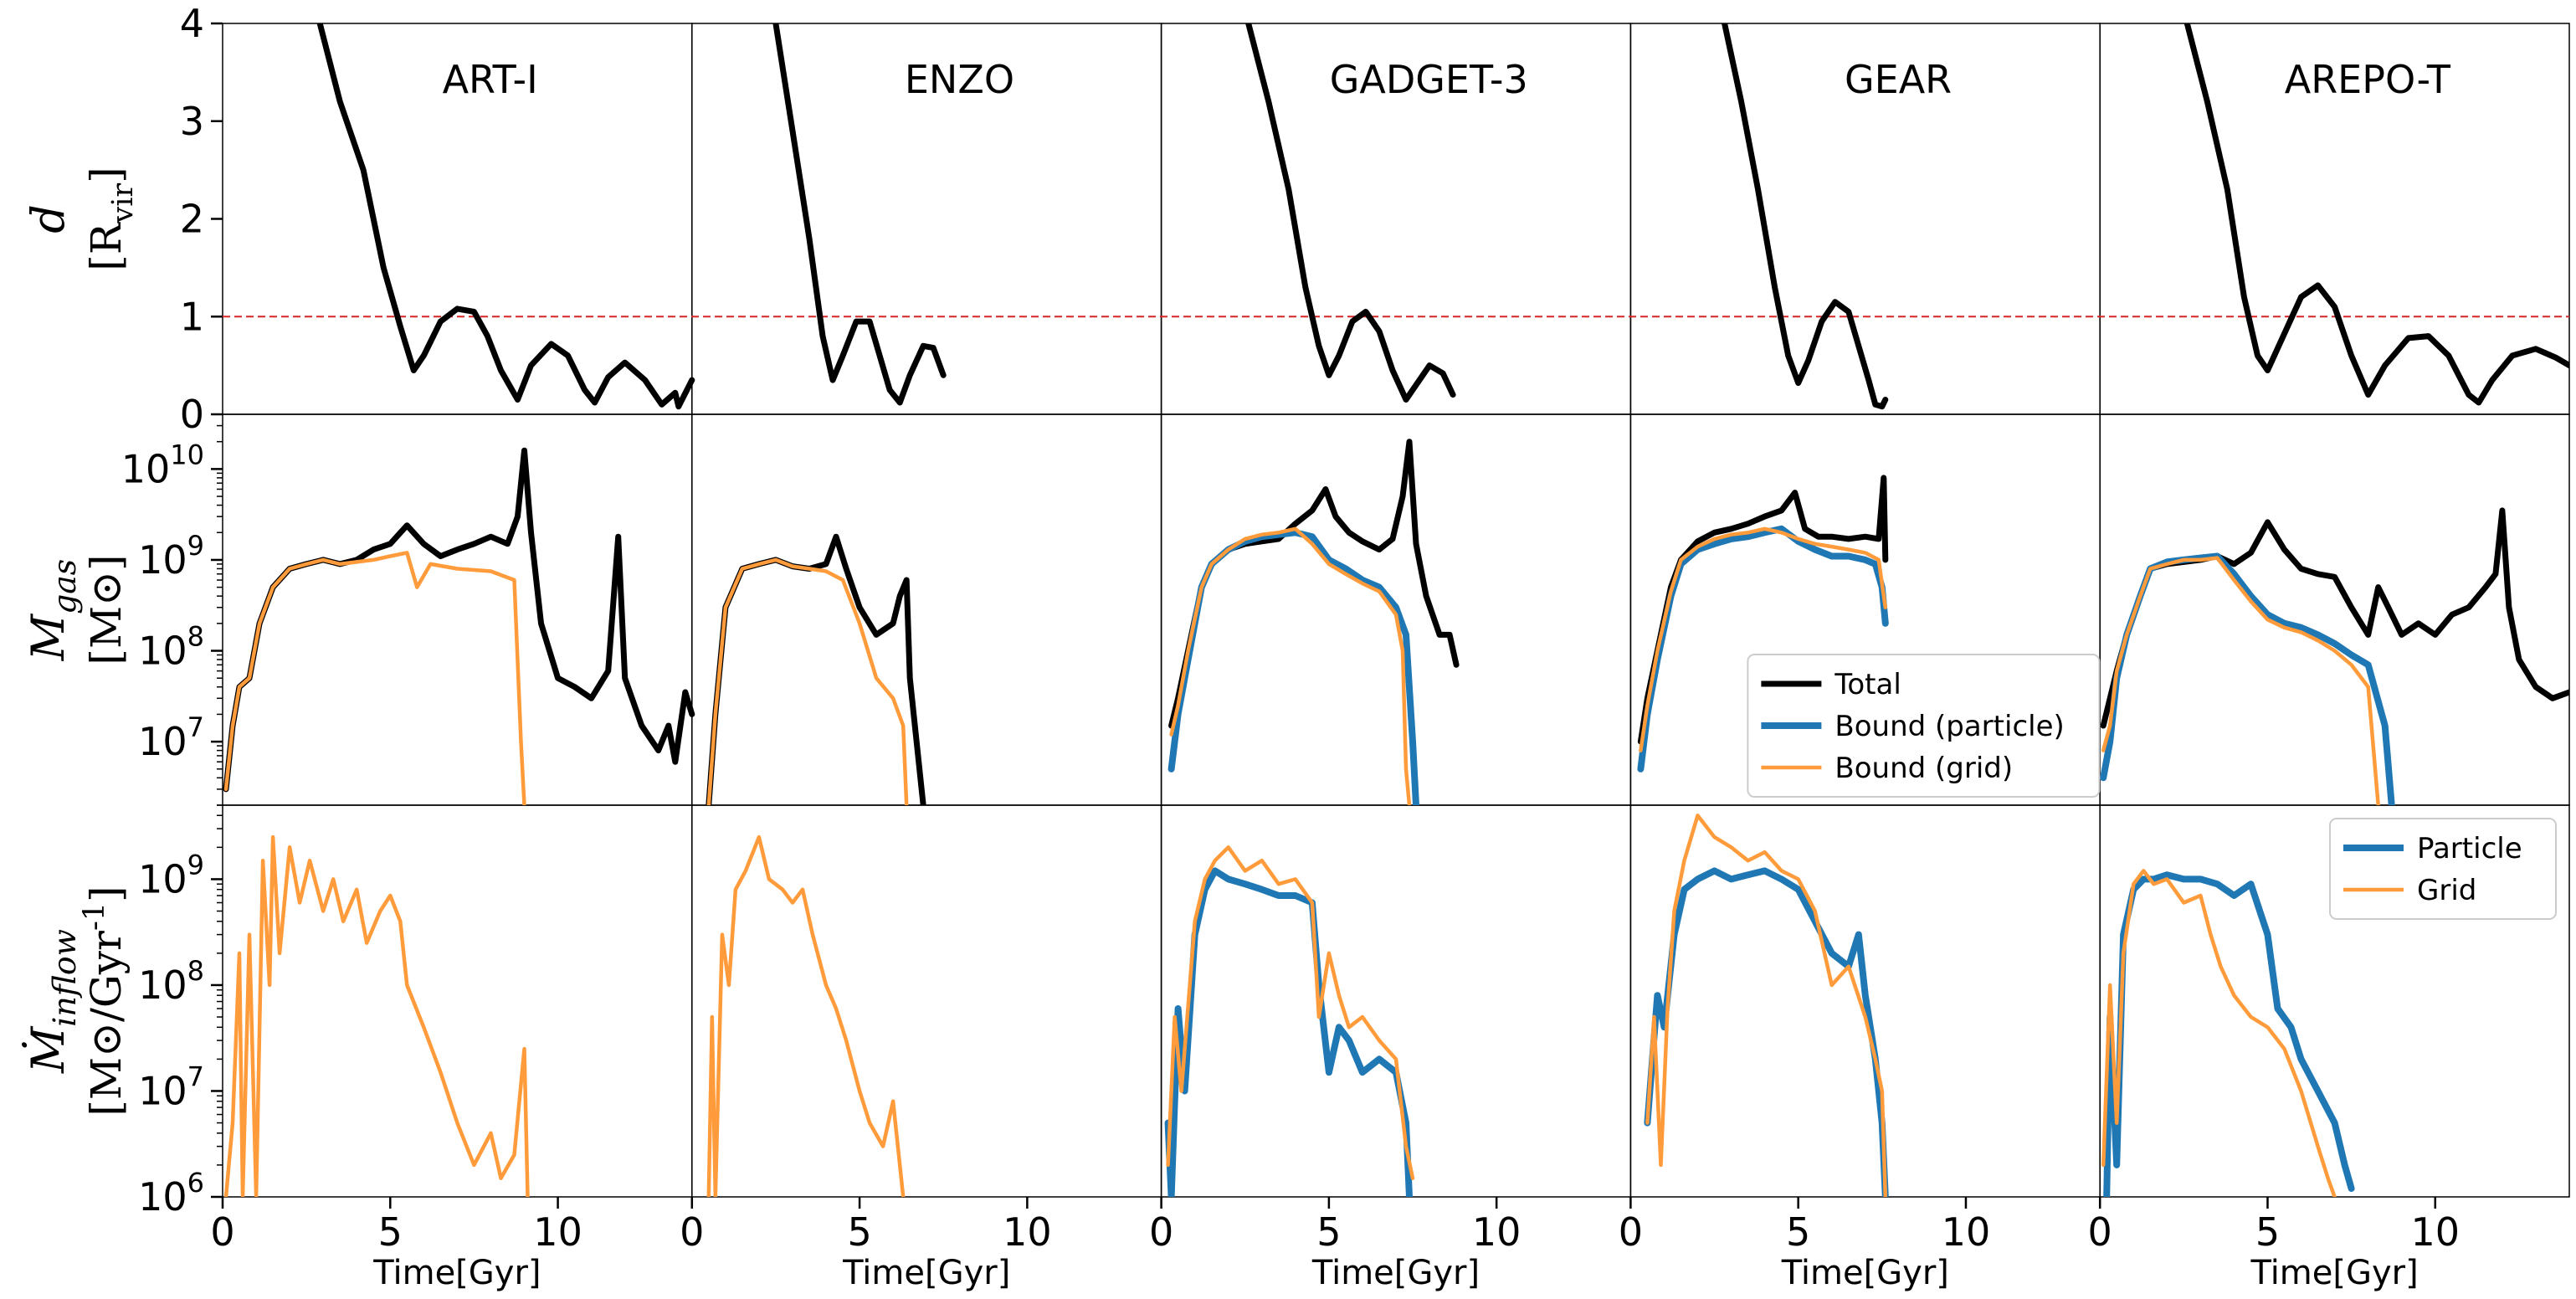 The image size is (2576, 1299). Describe the element at coordinates (171, 648) in the screenshot. I see `ytick-label-mgas-1: 10⁸` at that location.